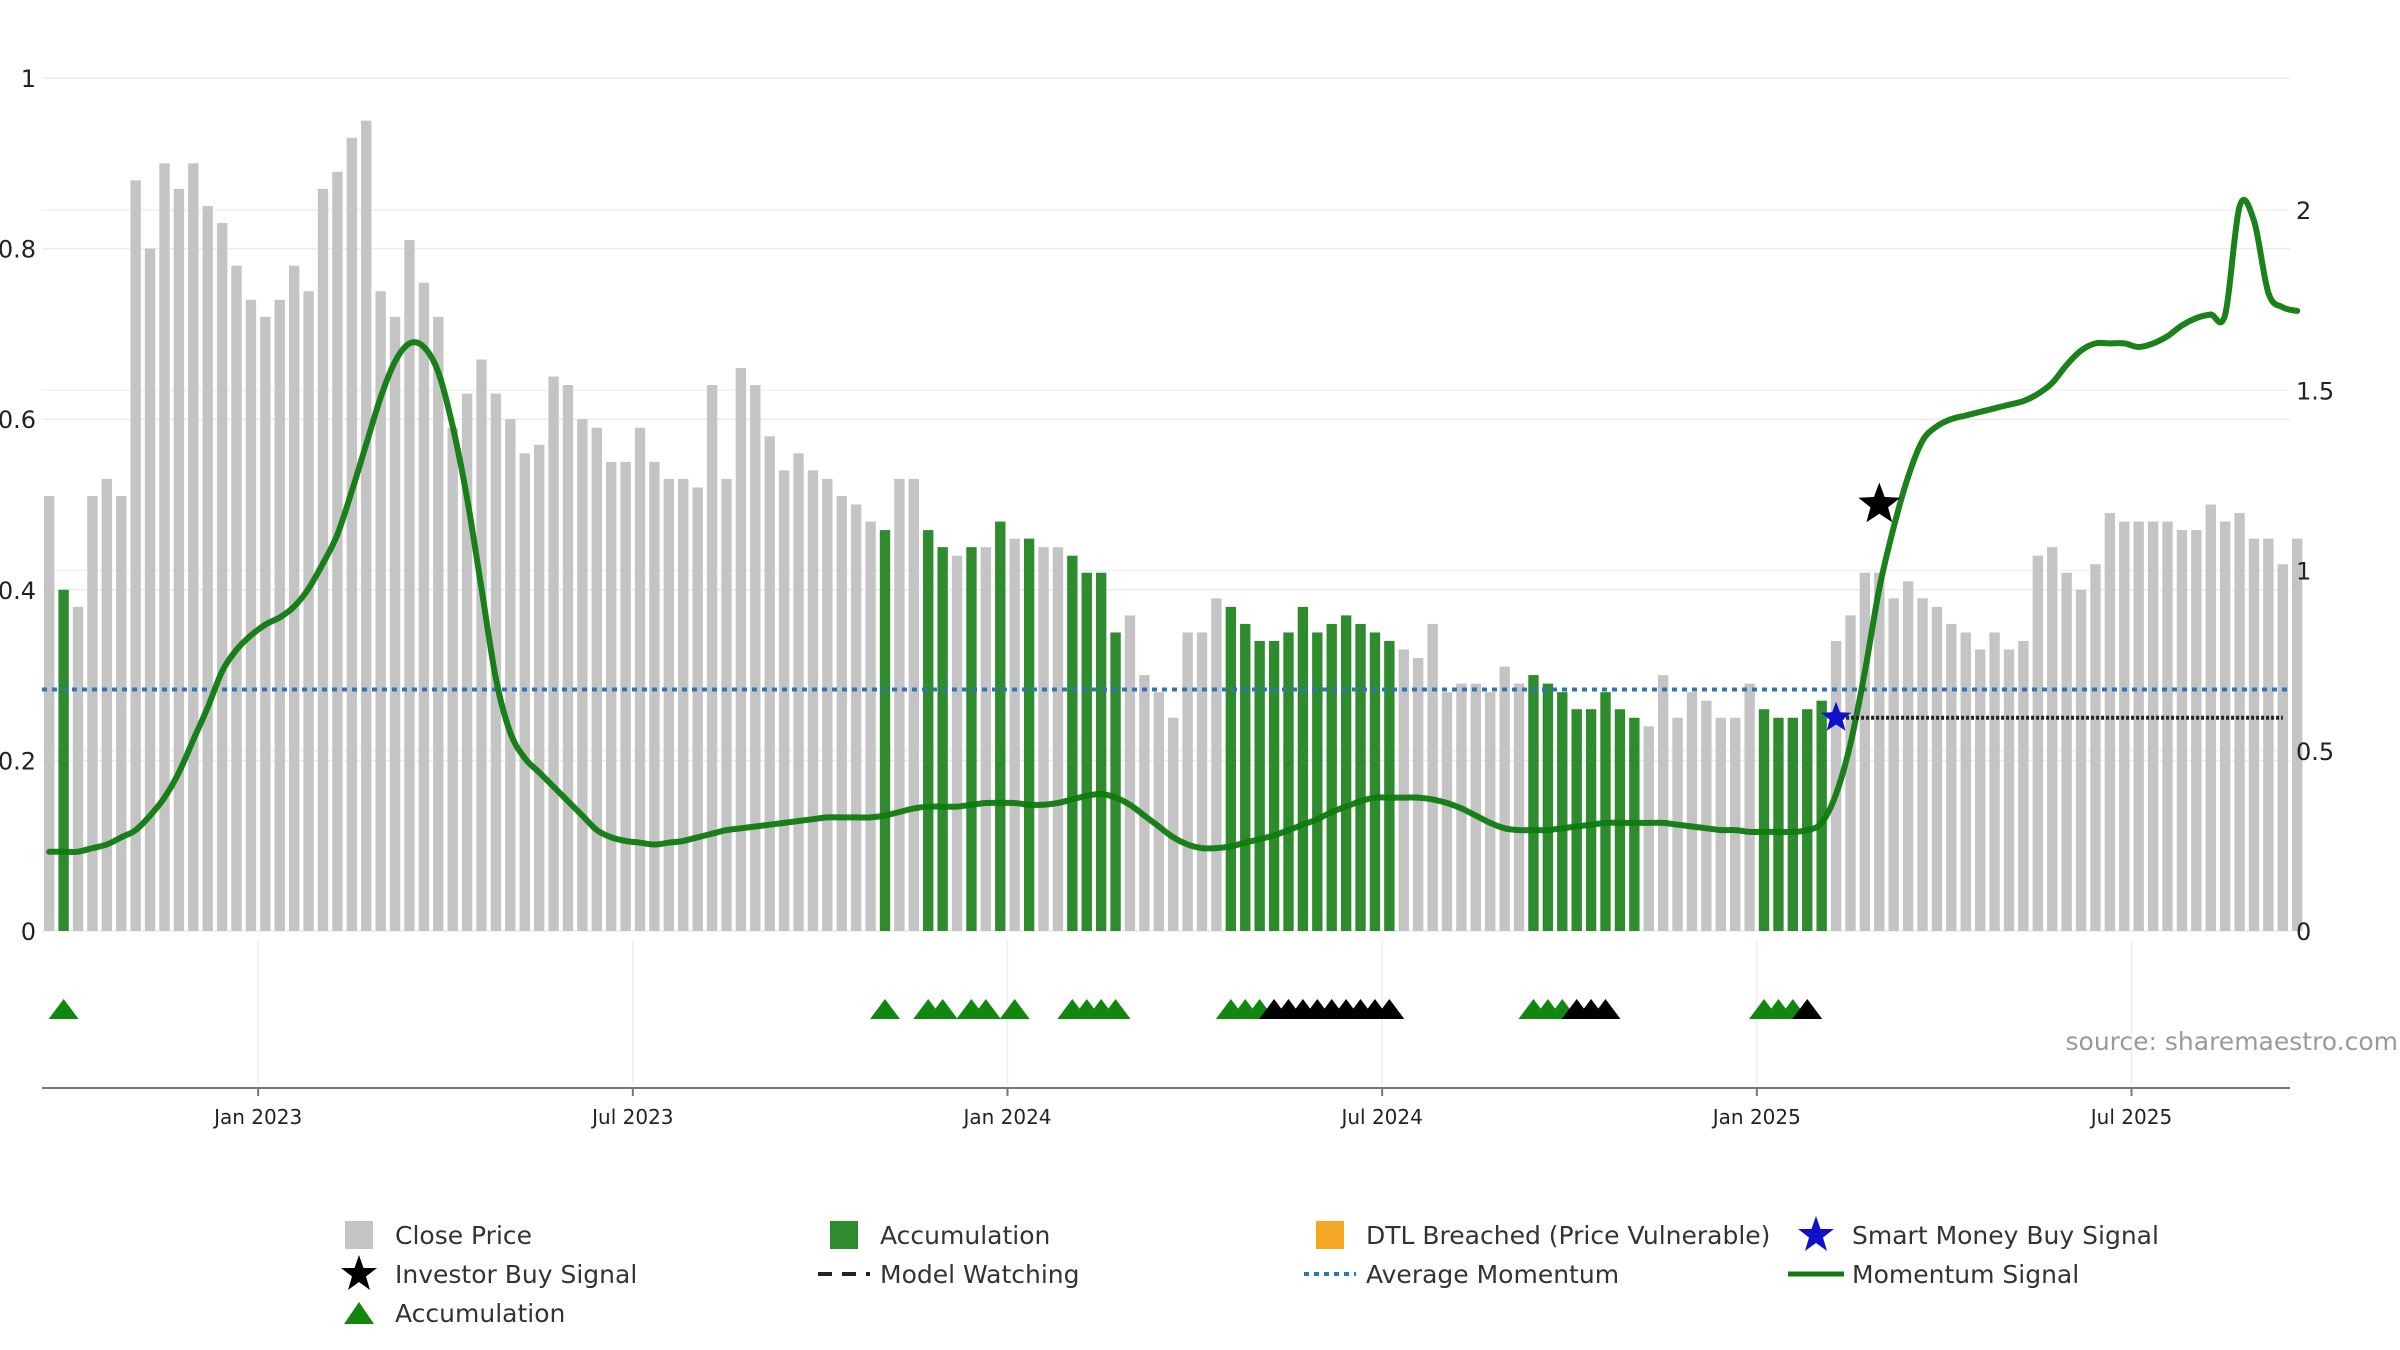 Image resolution: width=2400 pixels, height=1350 pixels. I want to click on legend-label-investor-buy: Investor Buy Signal, so click(516, 1274).